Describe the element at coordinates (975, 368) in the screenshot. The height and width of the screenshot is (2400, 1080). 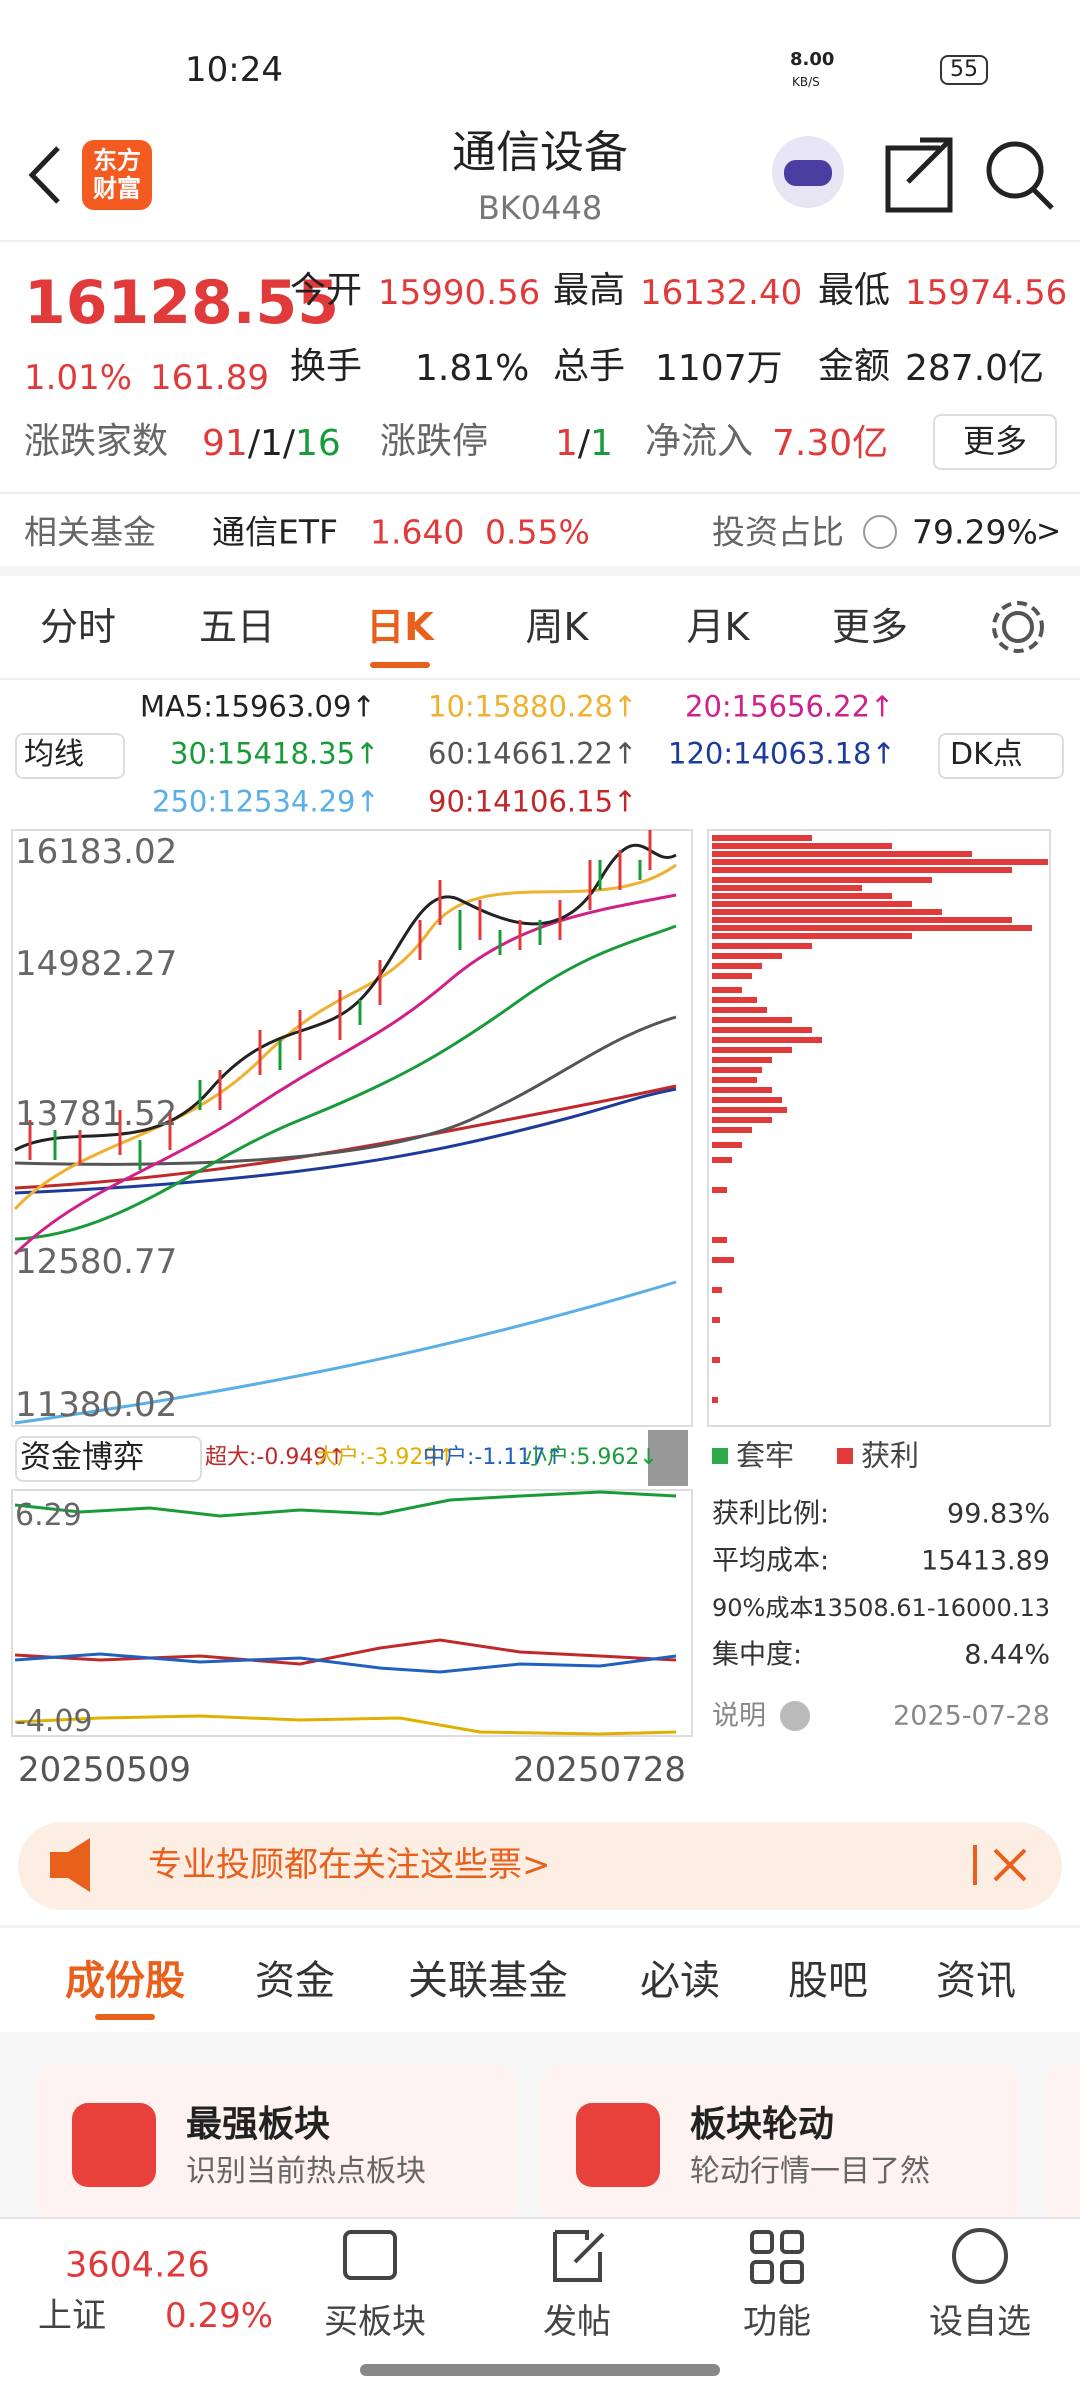
I see `value: 287.0亿` at that location.